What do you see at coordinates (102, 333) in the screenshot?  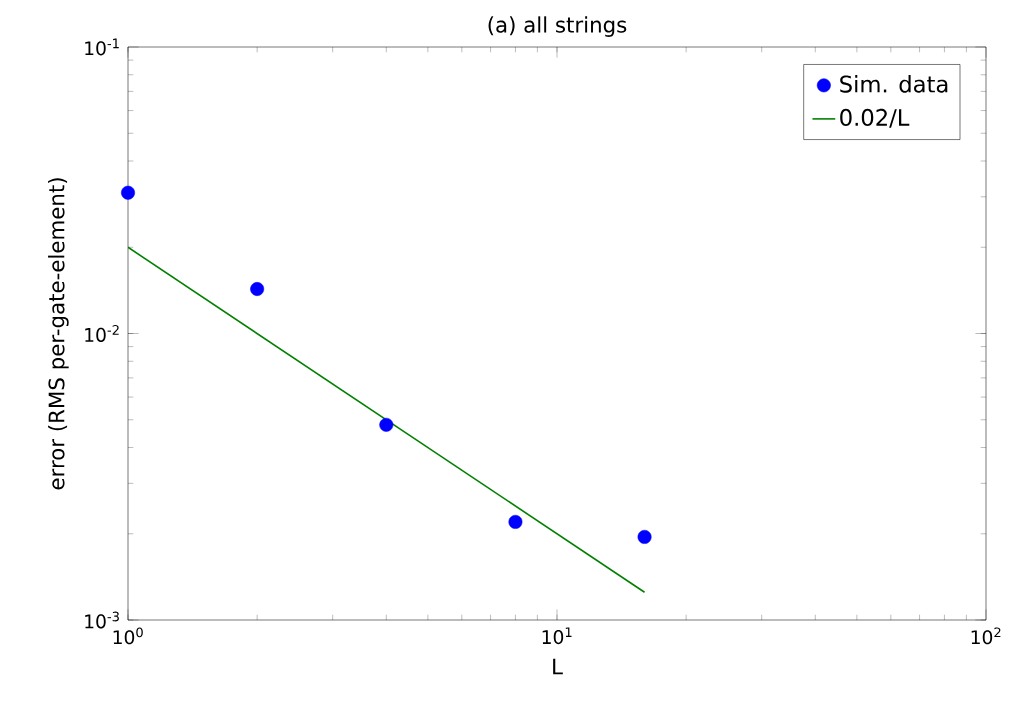 I see `y-tick-label: 10$^{-2}$` at bounding box center [102, 333].